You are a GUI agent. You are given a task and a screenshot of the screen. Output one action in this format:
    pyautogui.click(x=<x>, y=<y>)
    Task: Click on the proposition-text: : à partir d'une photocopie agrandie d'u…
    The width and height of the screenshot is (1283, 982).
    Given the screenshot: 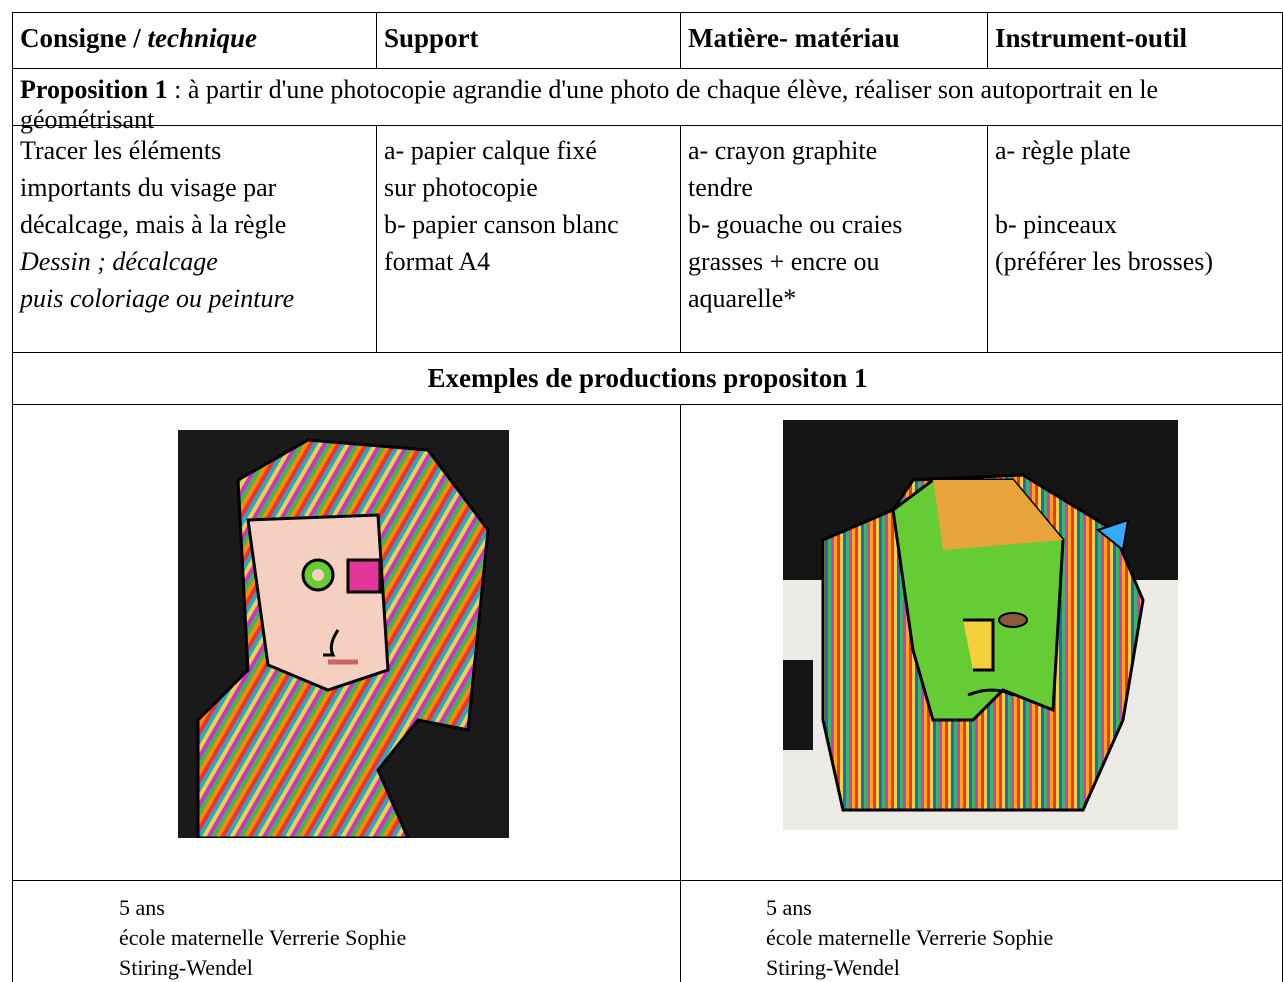 What is the action you would take?
    pyautogui.click(x=589, y=104)
    